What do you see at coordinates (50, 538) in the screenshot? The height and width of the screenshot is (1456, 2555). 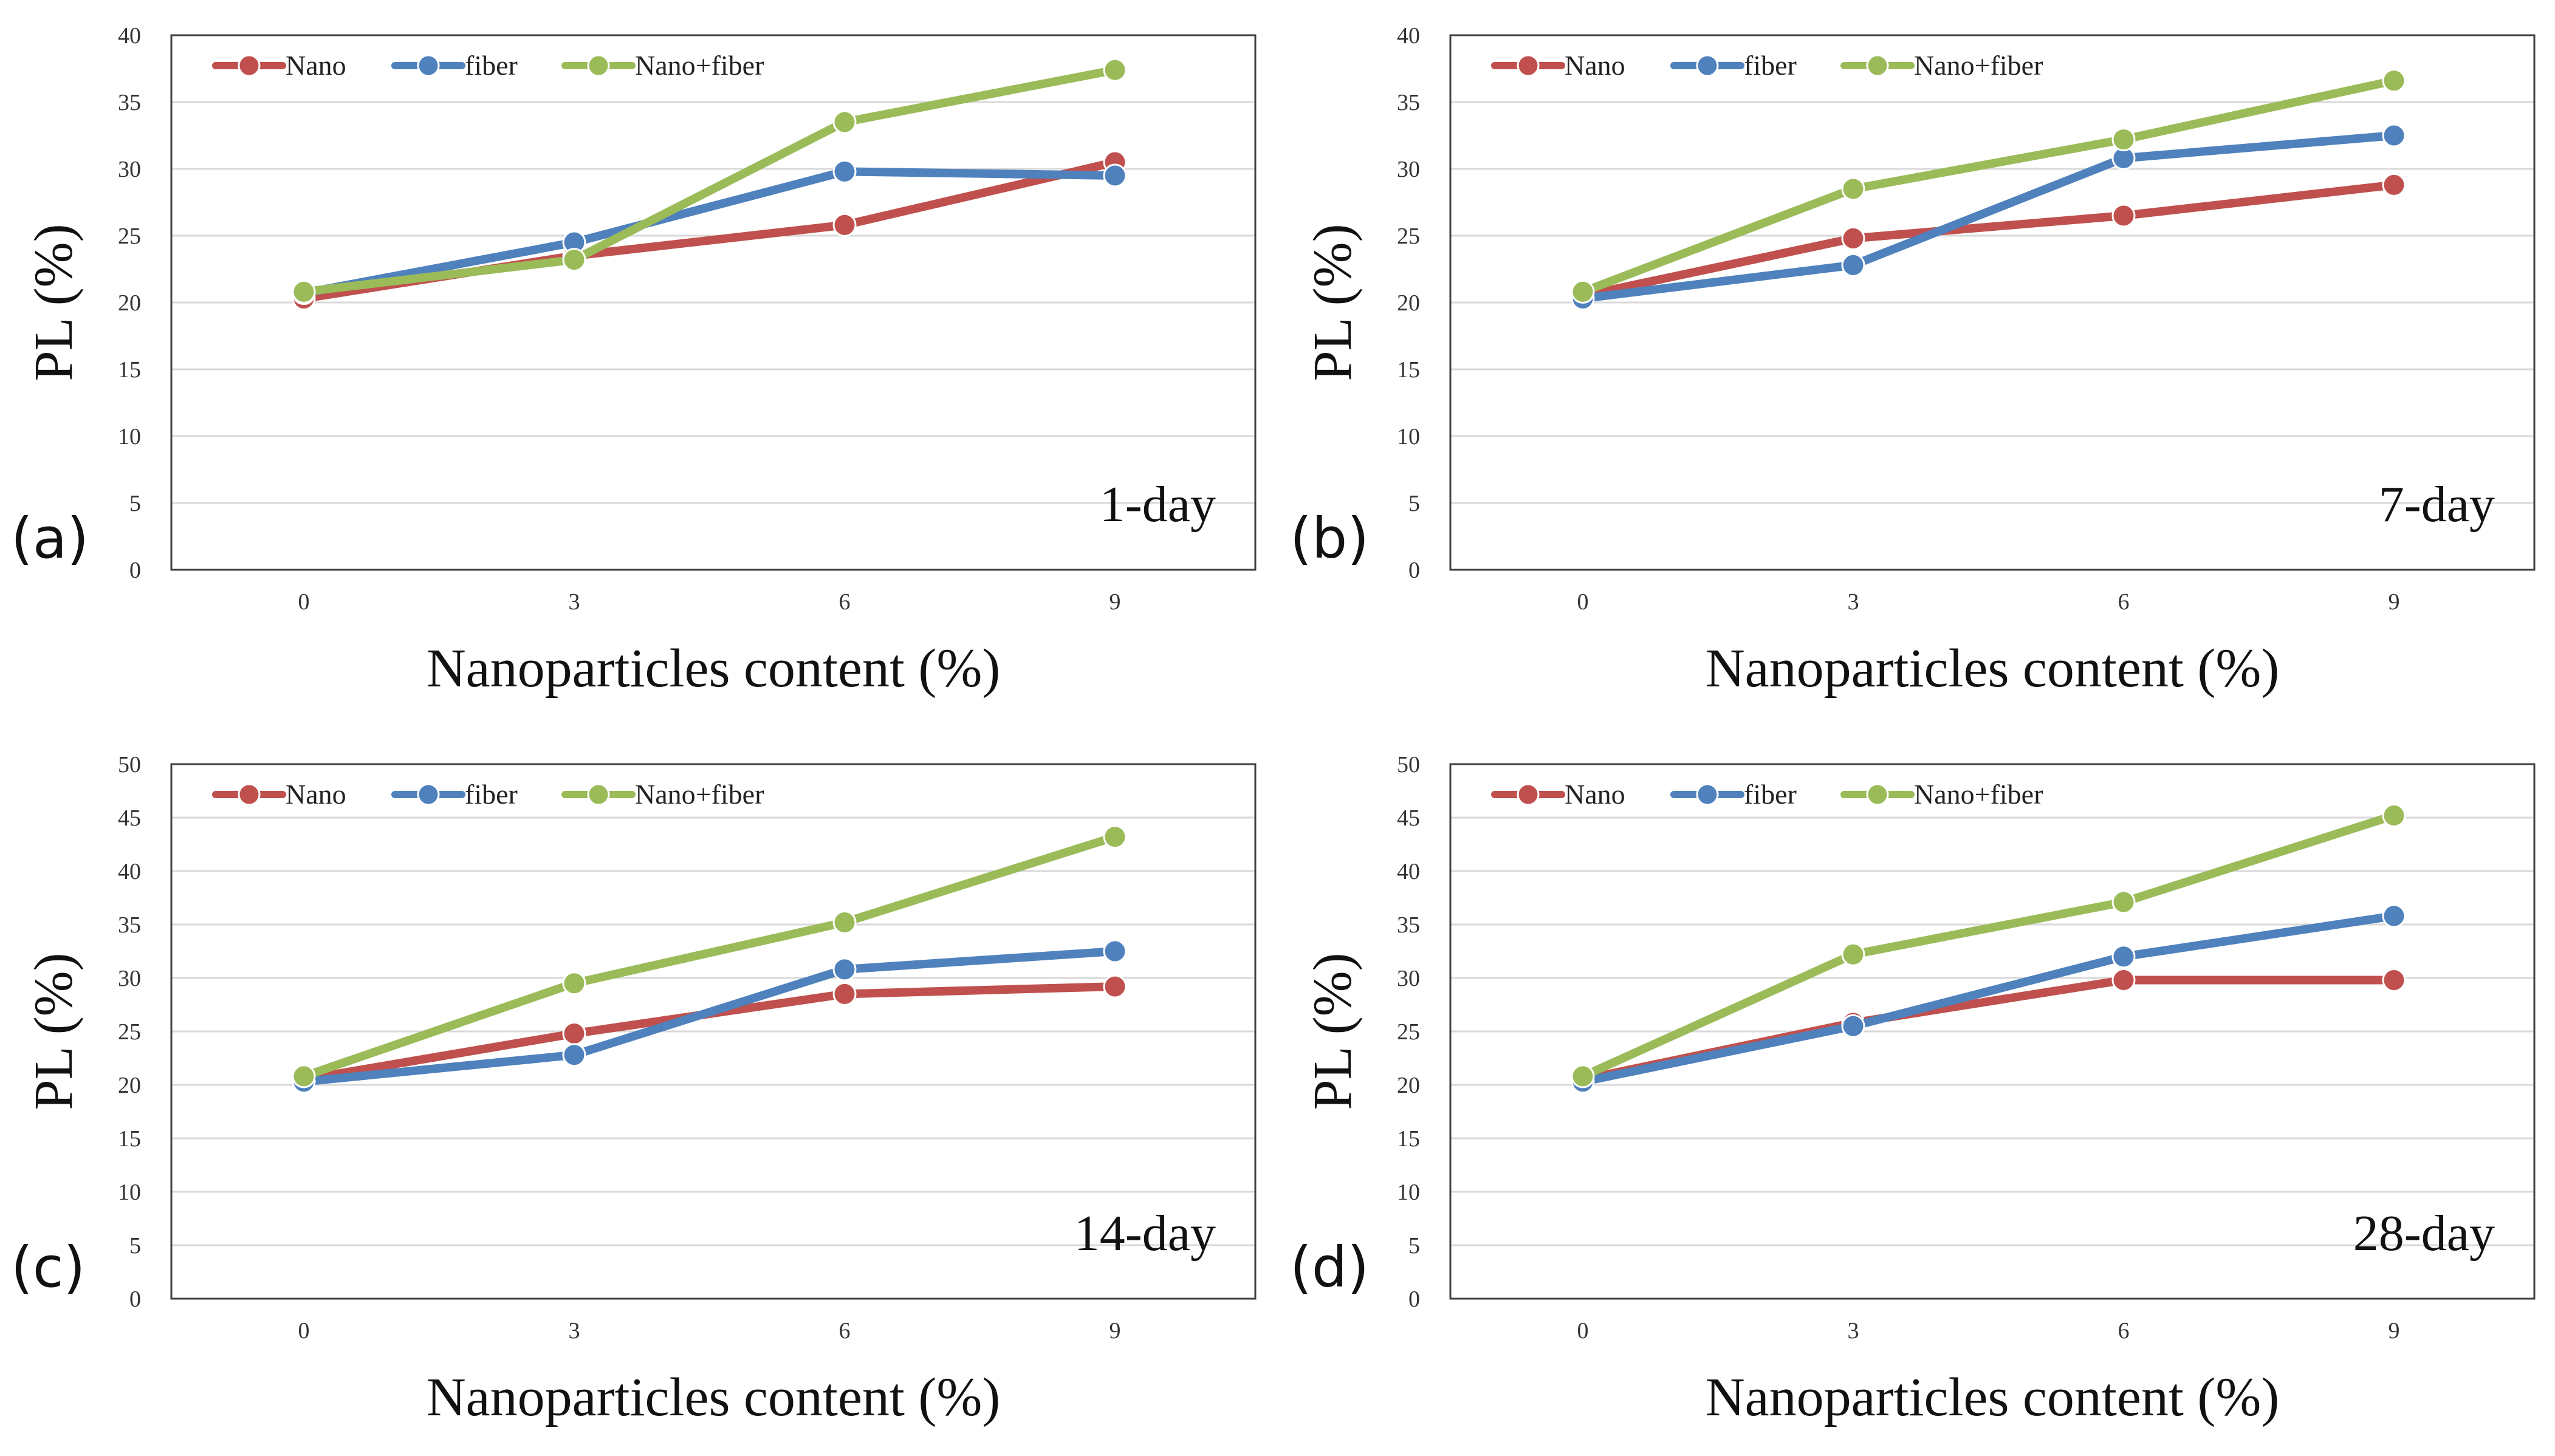 I see `panel-label: (a)` at bounding box center [50, 538].